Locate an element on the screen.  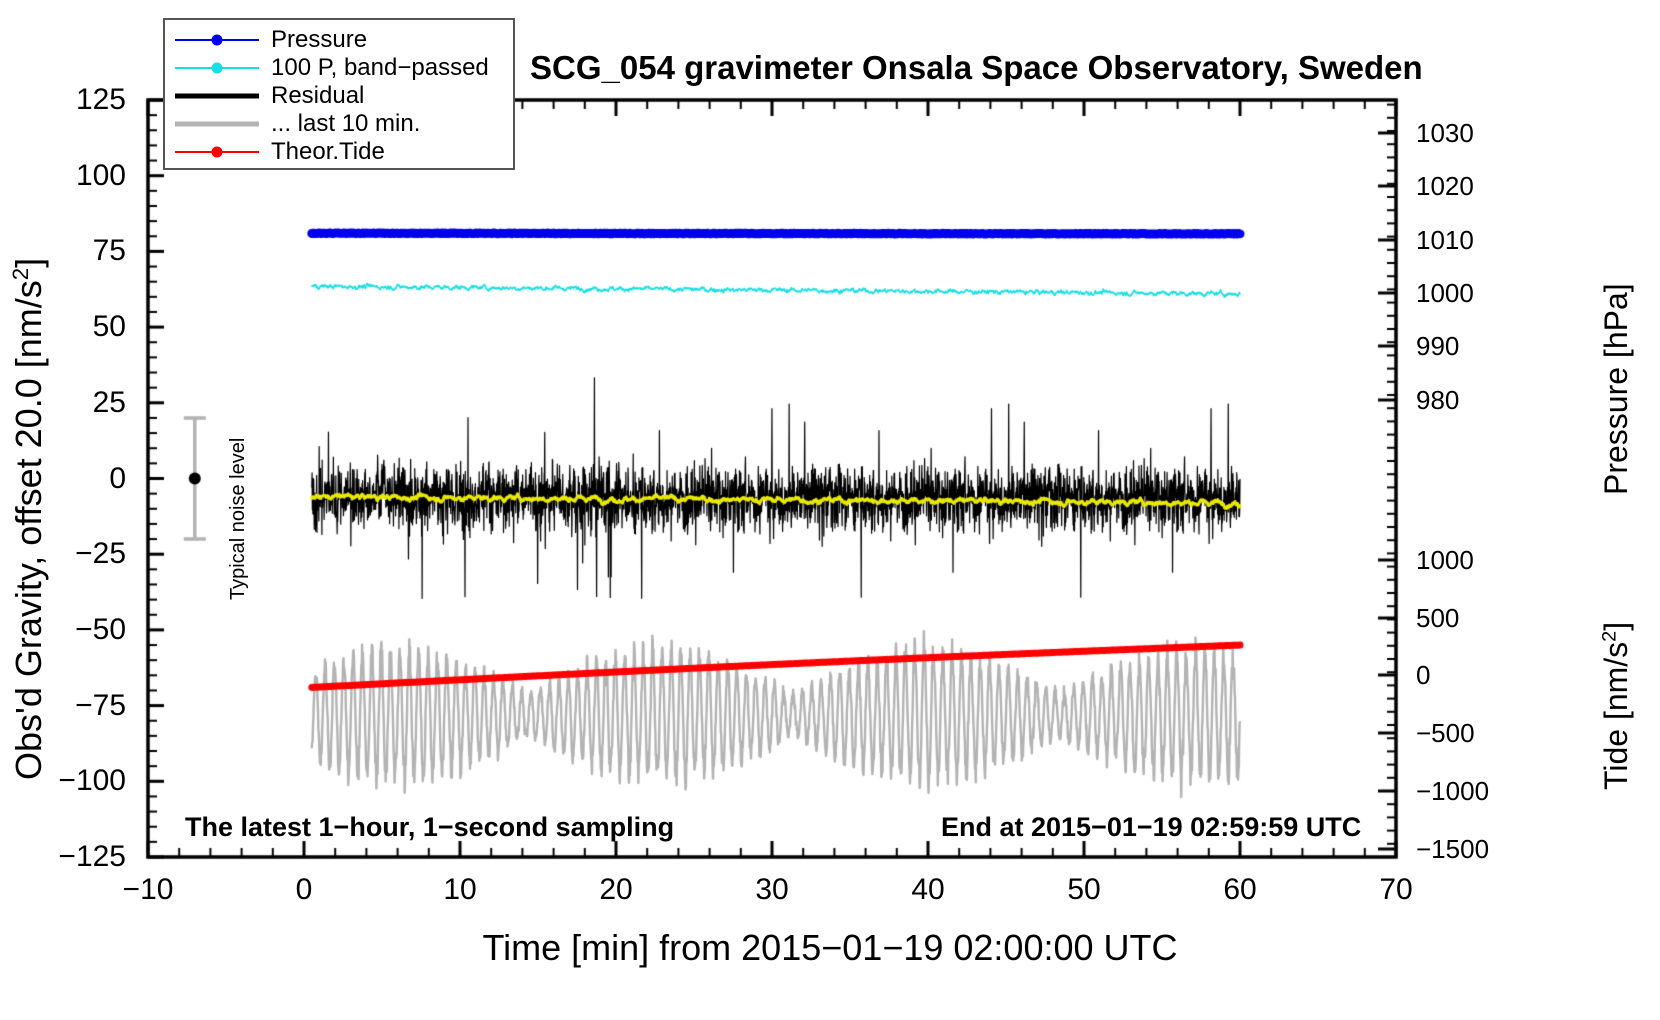
end-time-note: End at 2015−01−19 02:59:59 UTC is located at coordinates (1151, 827).